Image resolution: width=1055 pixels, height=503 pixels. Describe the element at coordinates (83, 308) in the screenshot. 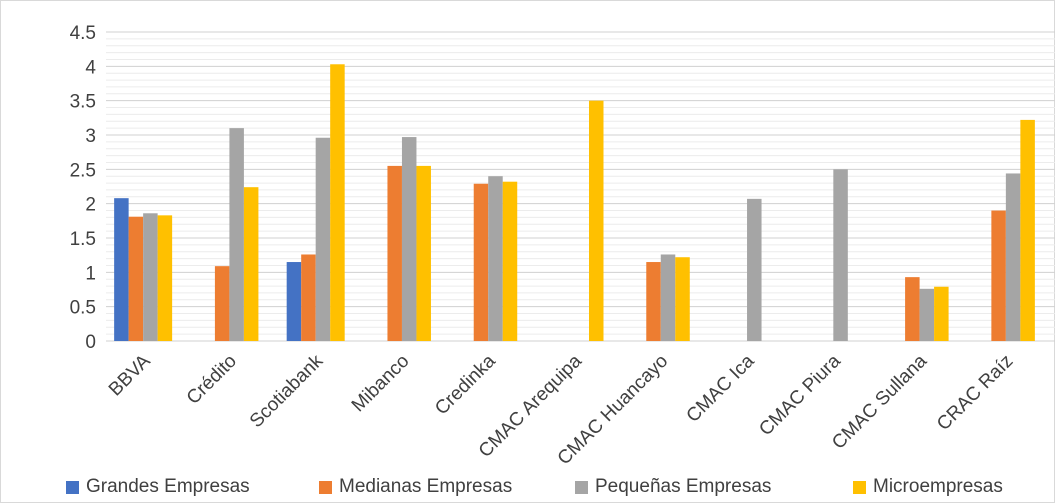

I see `y-tick-label: 0.5` at that location.